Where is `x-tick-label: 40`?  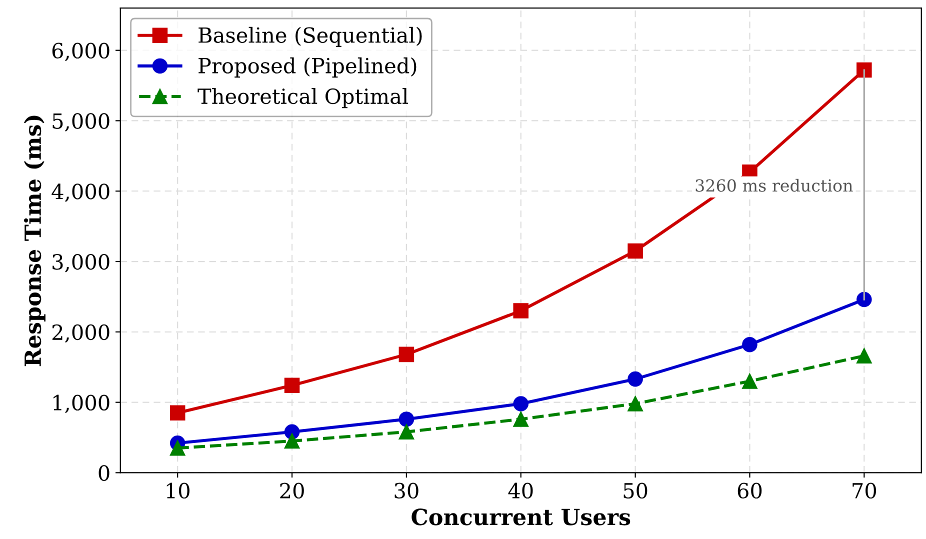 x-tick-label: 40 is located at coordinates (520, 490).